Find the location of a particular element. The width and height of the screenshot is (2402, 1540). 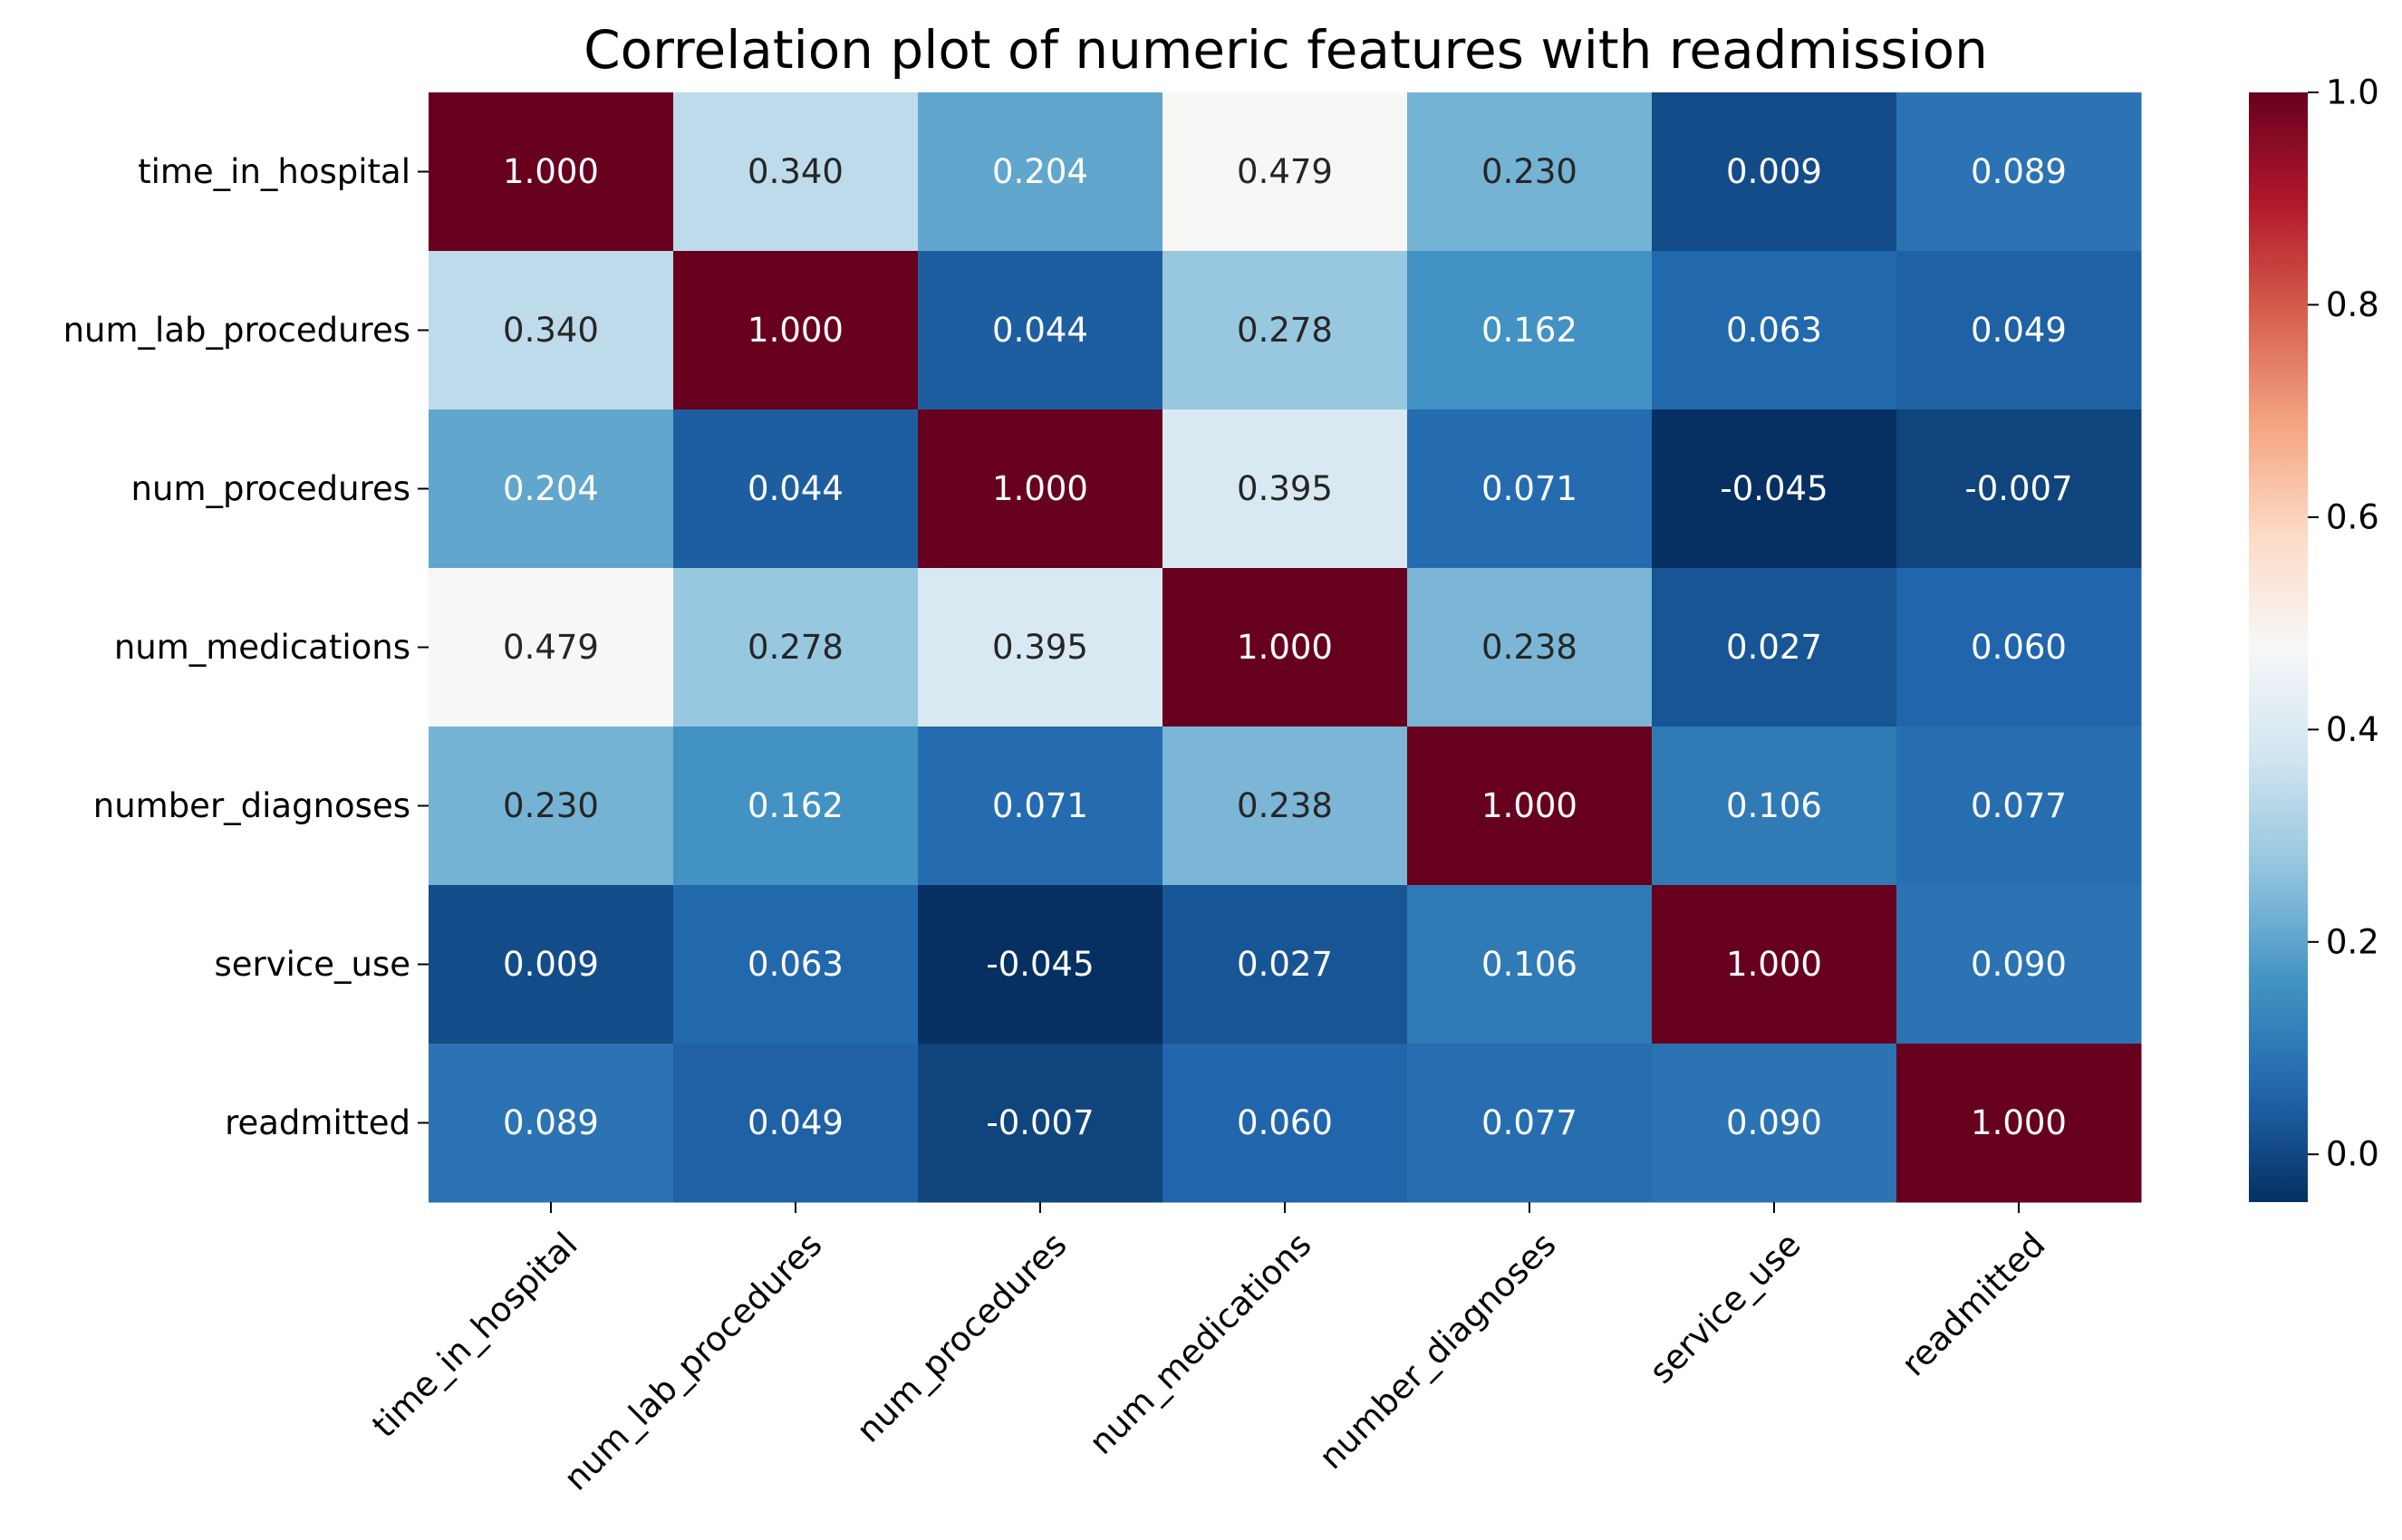

heatmap-cell-num_medications-num_procedures is located at coordinates (1041, 647).